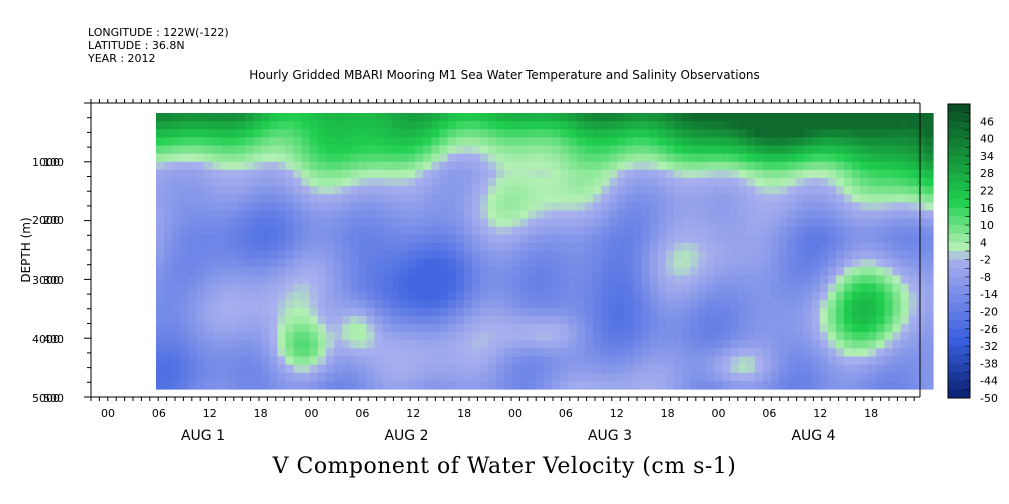 The height and width of the screenshot is (504, 1009). What do you see at coordinates (959, 264) in the screenshot?
I see `colorbar-segment` at bounding box center [959, 264].